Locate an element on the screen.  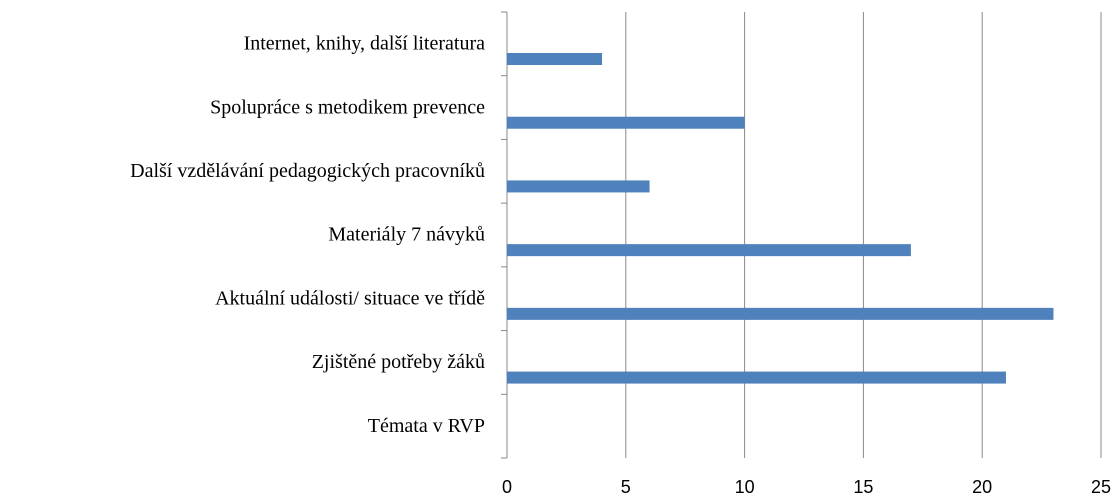
y-tick-label: Spolupráce s metodikem prevence is located at coordinates (347, 107).